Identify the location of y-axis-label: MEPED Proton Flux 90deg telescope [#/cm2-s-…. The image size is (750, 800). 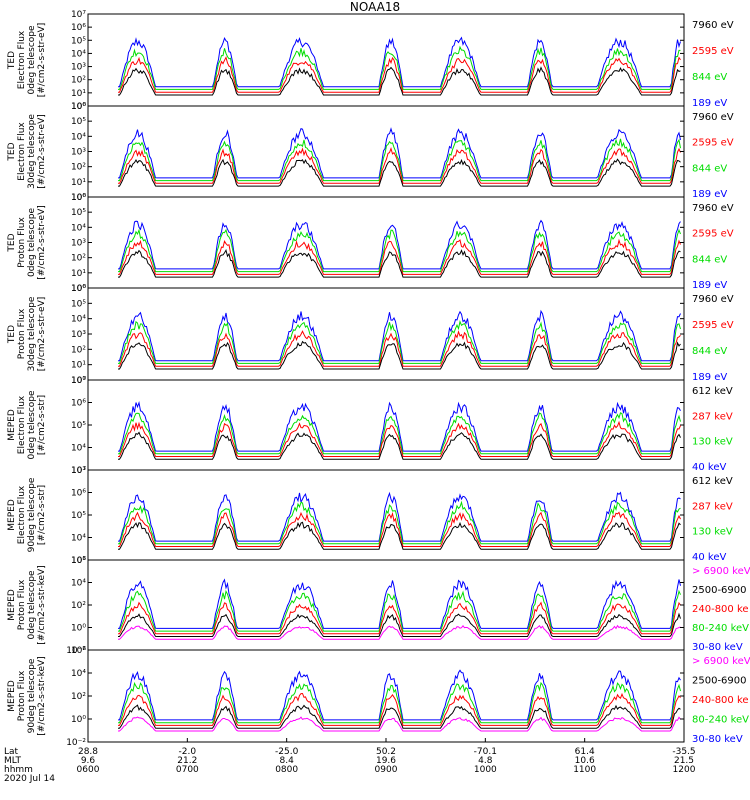
(27, 695).